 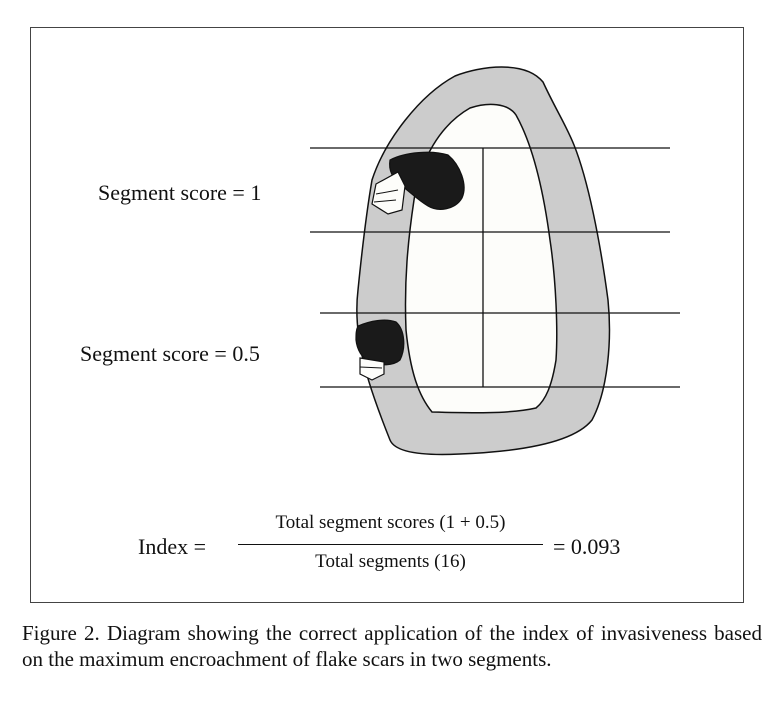 I want to click on lower-flake-scar, so click(x=380, y=342).